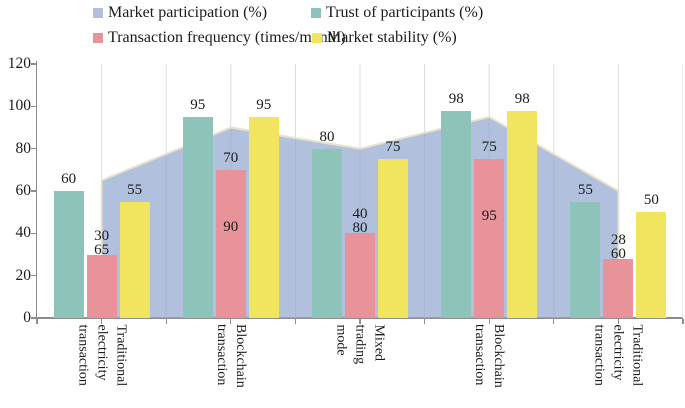 The image size is (685, 408). I want to click on value-label-trust: 95, so click(198, 104).